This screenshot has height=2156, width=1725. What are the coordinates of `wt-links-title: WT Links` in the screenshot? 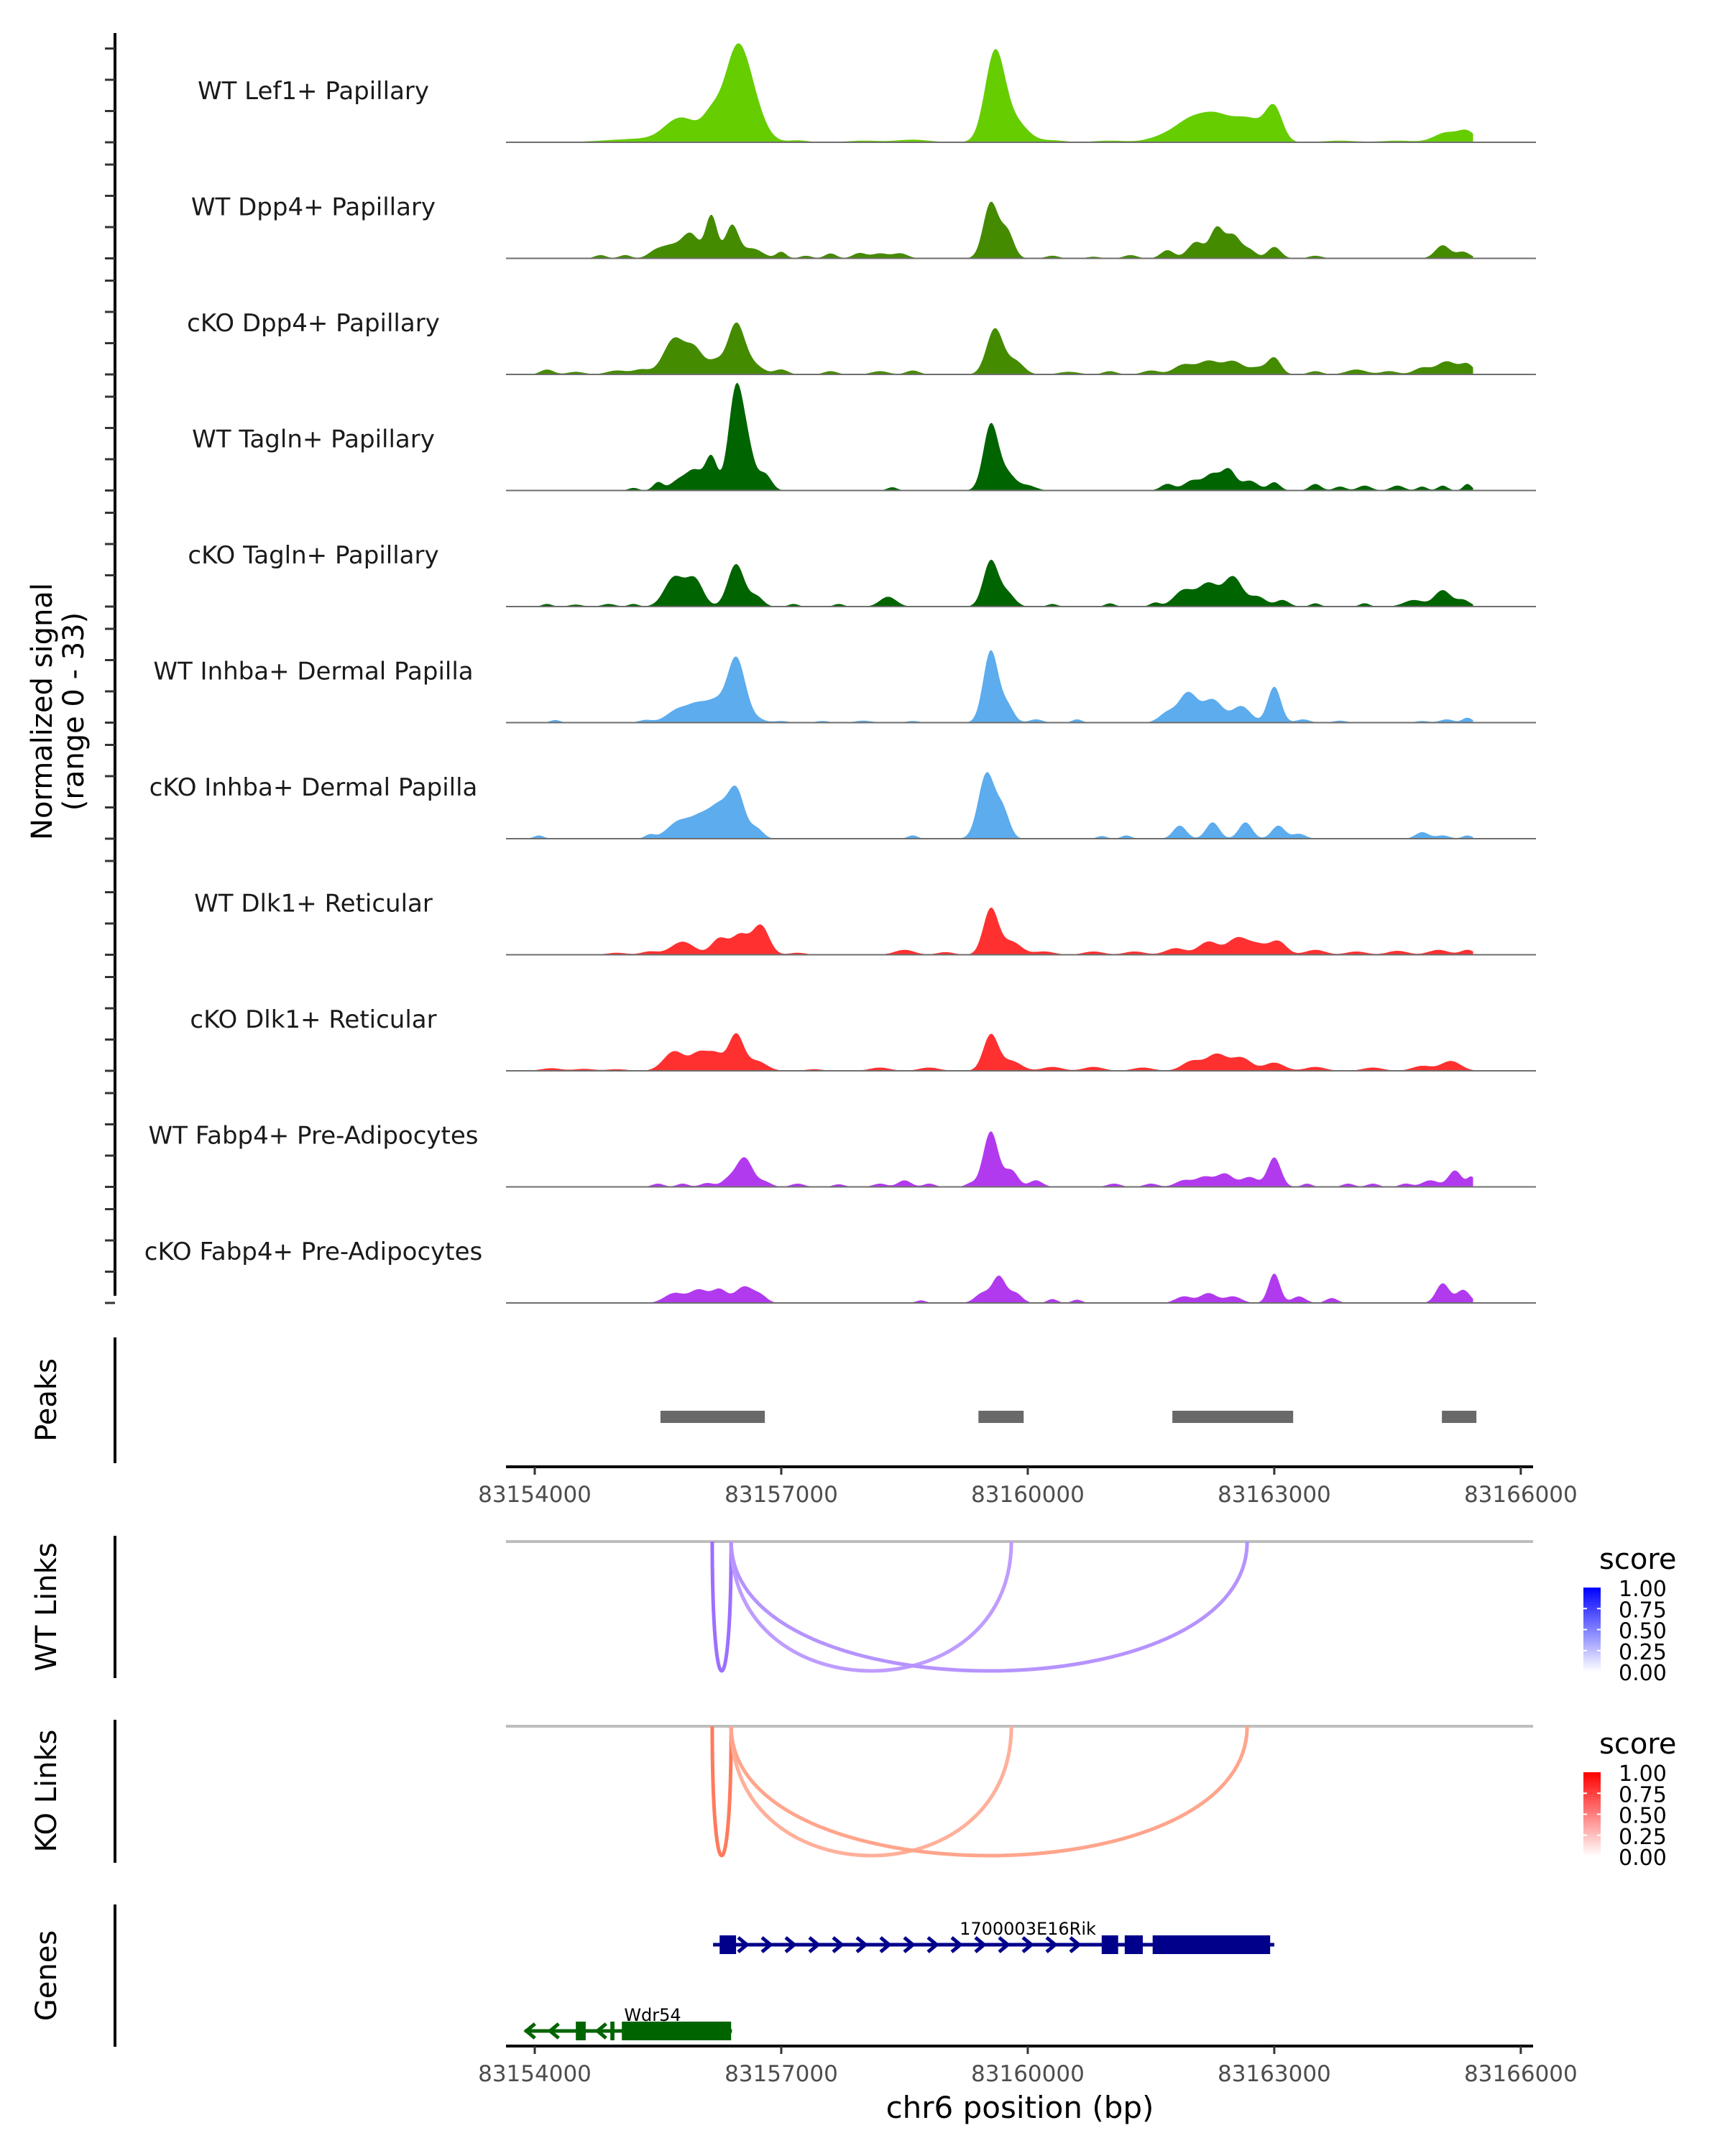 It's located at (46, 1606).